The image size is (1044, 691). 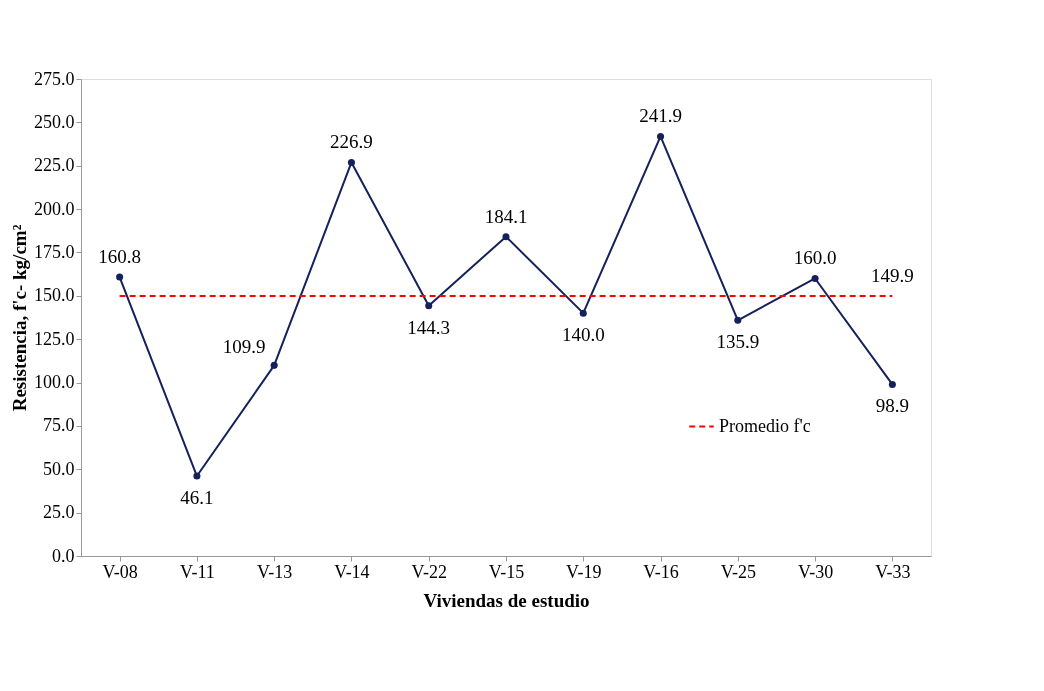 What do you see at coordinates (54, 78) in the screenshot?
I see `y-tick-label: 275.0` at bounding box center [54, 78].